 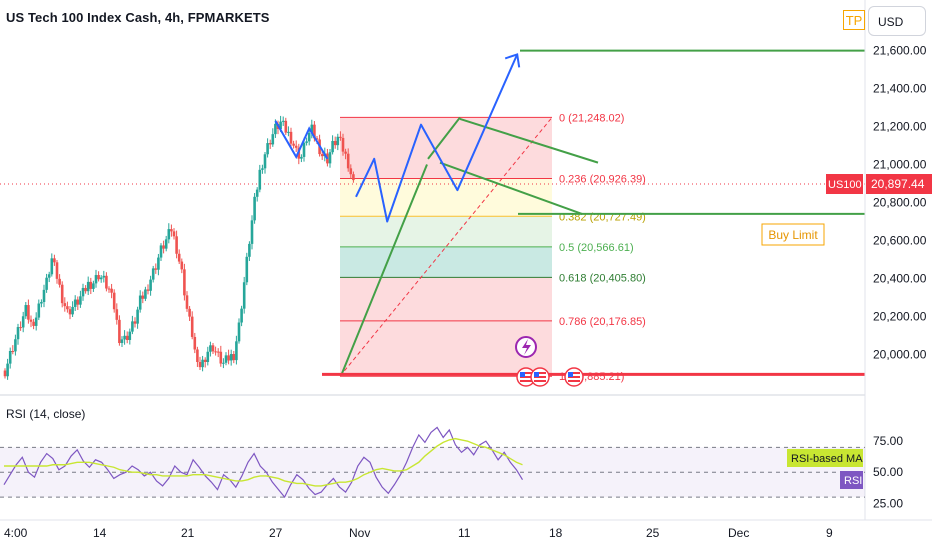 What do you see at coordinates (900, 316) in the screenshot?
I see `price-axis-tick: 20,200.00` at bounding box center [900, 316].